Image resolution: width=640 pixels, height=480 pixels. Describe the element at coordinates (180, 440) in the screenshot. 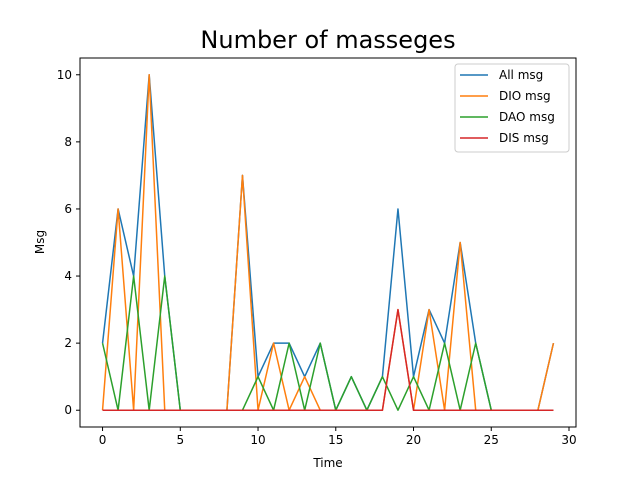

I see `x-tick-label: 5` at that location.